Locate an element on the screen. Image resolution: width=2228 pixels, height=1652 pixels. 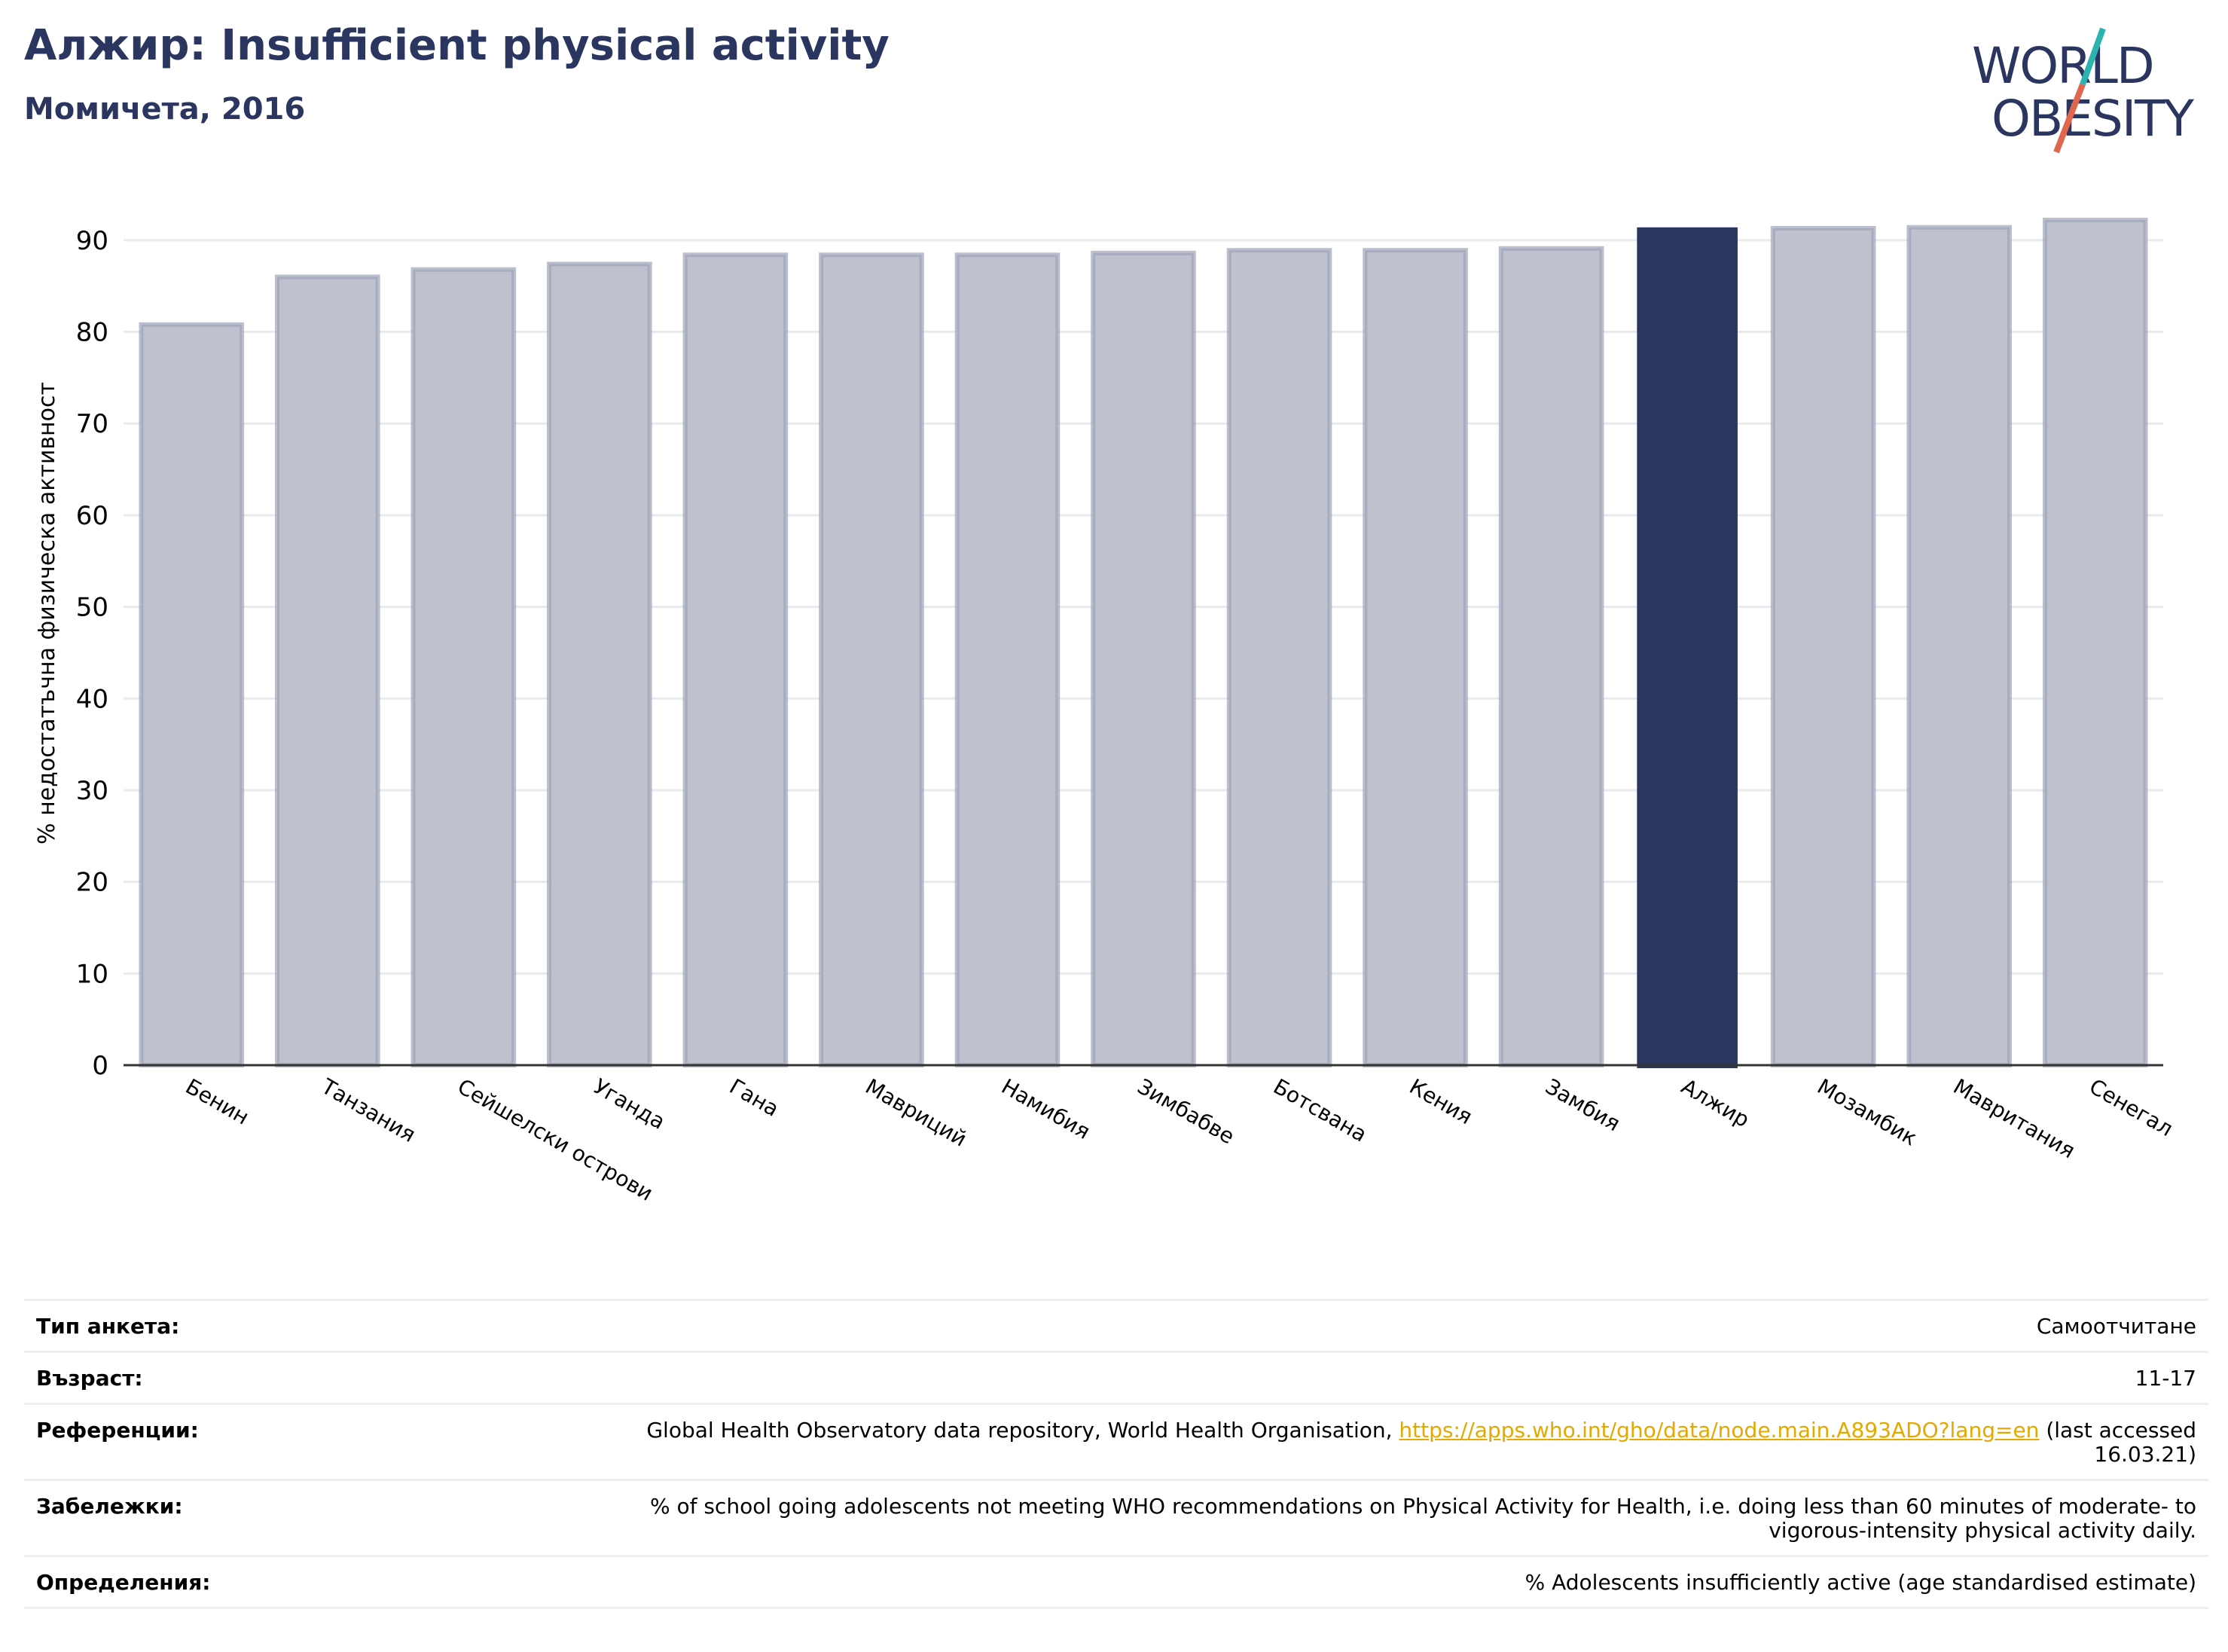
chart-title: Алжир: Insufficient physical activity is located at coordinates (457, 45).